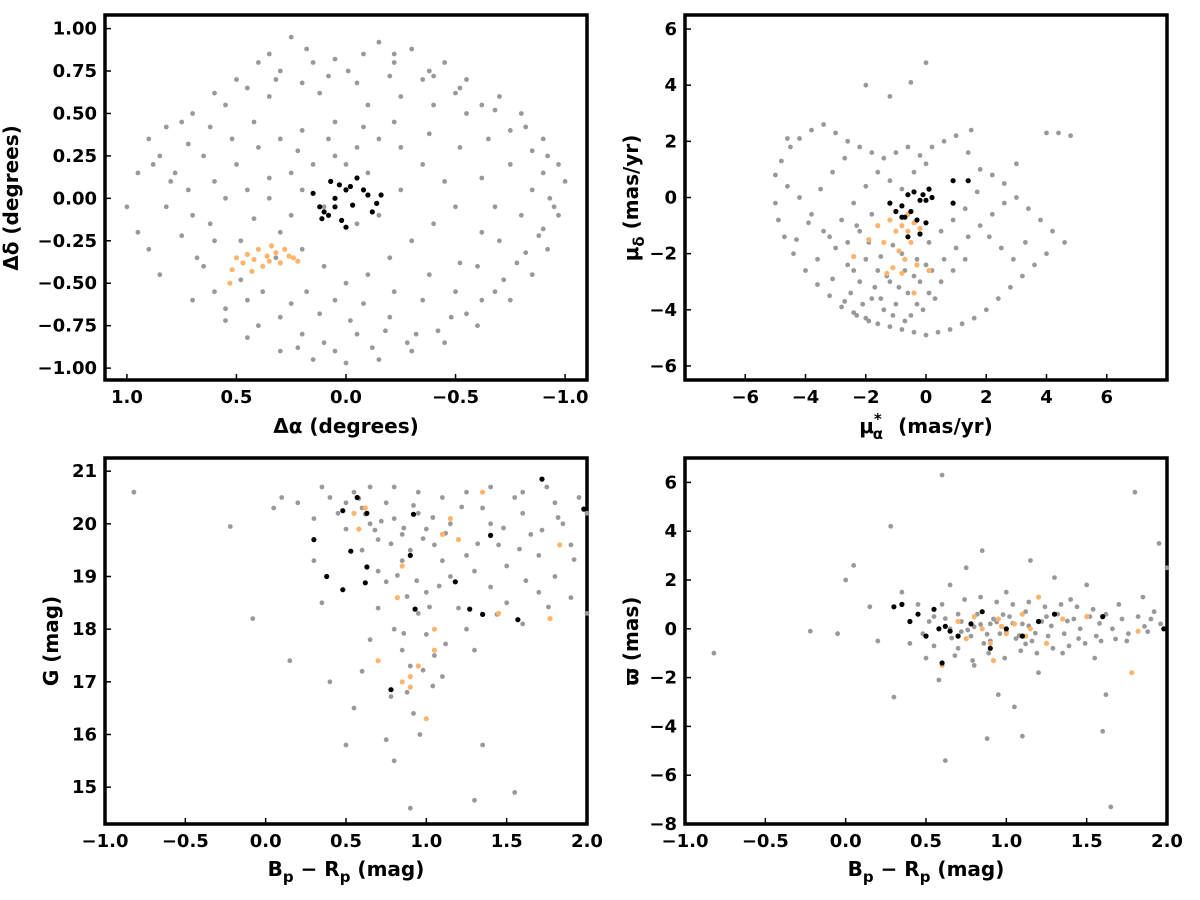 This screenshot has height=900, width=1200. Describe the element at coordinates (922, 391) in the screenshot. I see `panel-pm-xticks: −6 −4 −2 0 2 4 6` at that location.